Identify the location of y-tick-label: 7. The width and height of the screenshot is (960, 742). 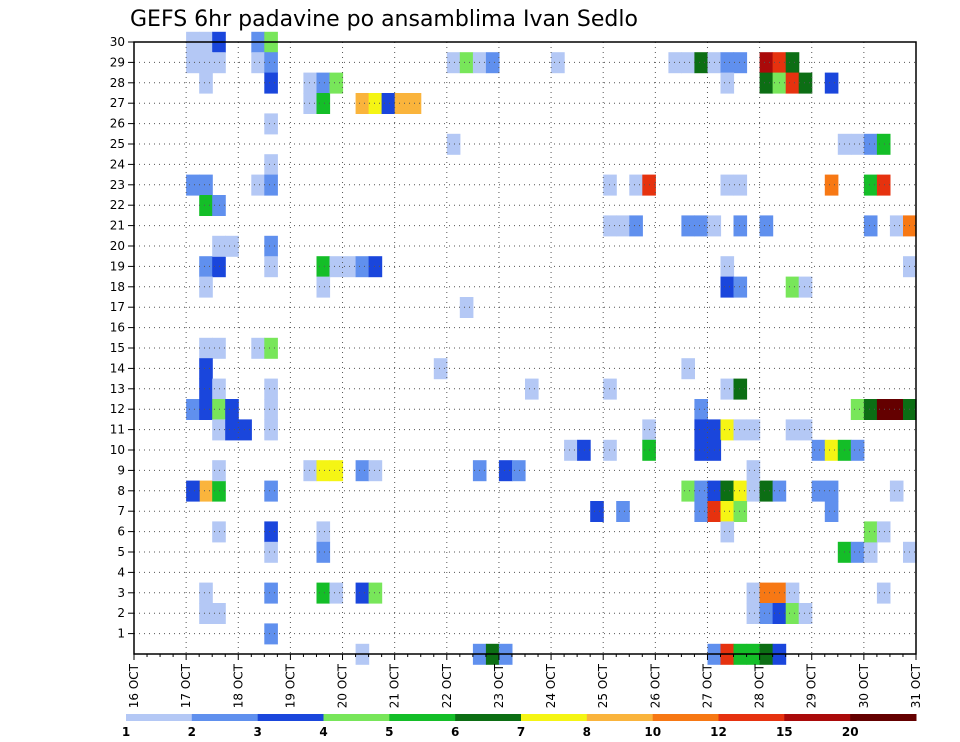
(121, 511).